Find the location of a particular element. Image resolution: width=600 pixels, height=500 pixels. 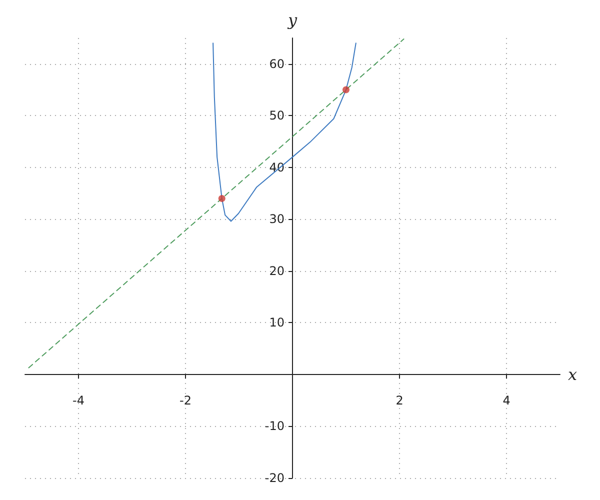

line-series is located at coordinates (284, 132).